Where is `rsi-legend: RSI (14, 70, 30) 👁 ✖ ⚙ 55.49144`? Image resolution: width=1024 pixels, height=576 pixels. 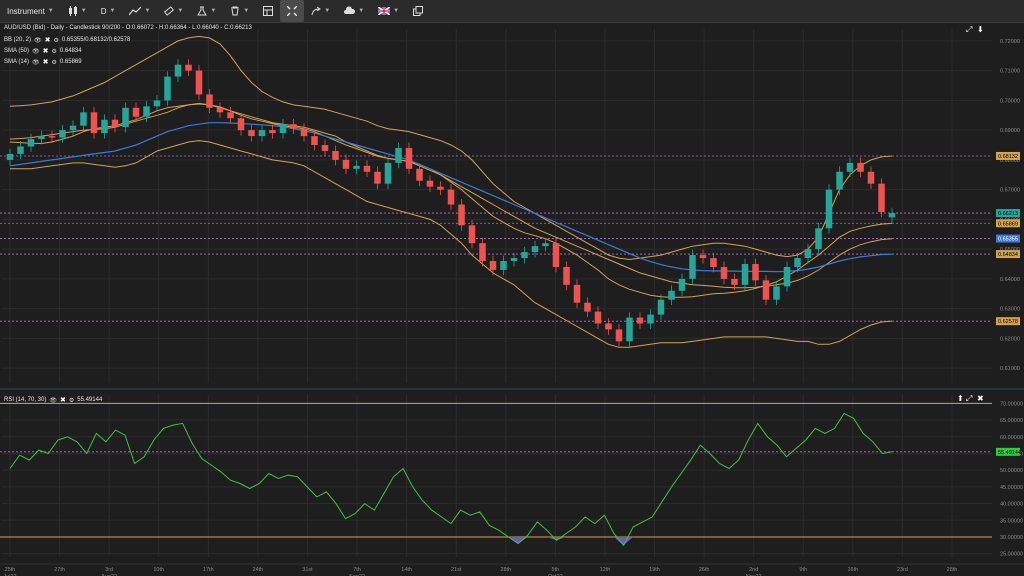 rsi-legend: RSI (14, 70, 30) 👁 ✖ ⚙ 55.49144 is located at coordinates (53, 400).